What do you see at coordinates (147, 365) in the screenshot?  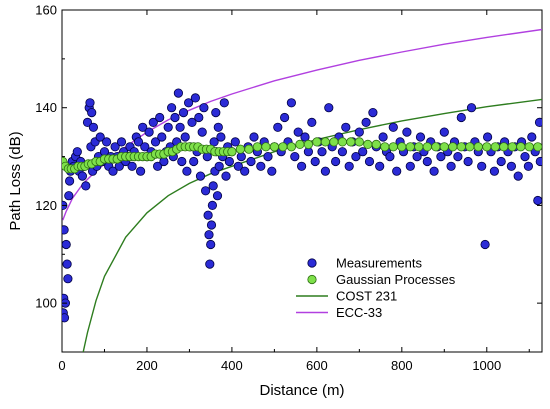 I see `x-tick-label: 200` at bounding box center [147, 365].